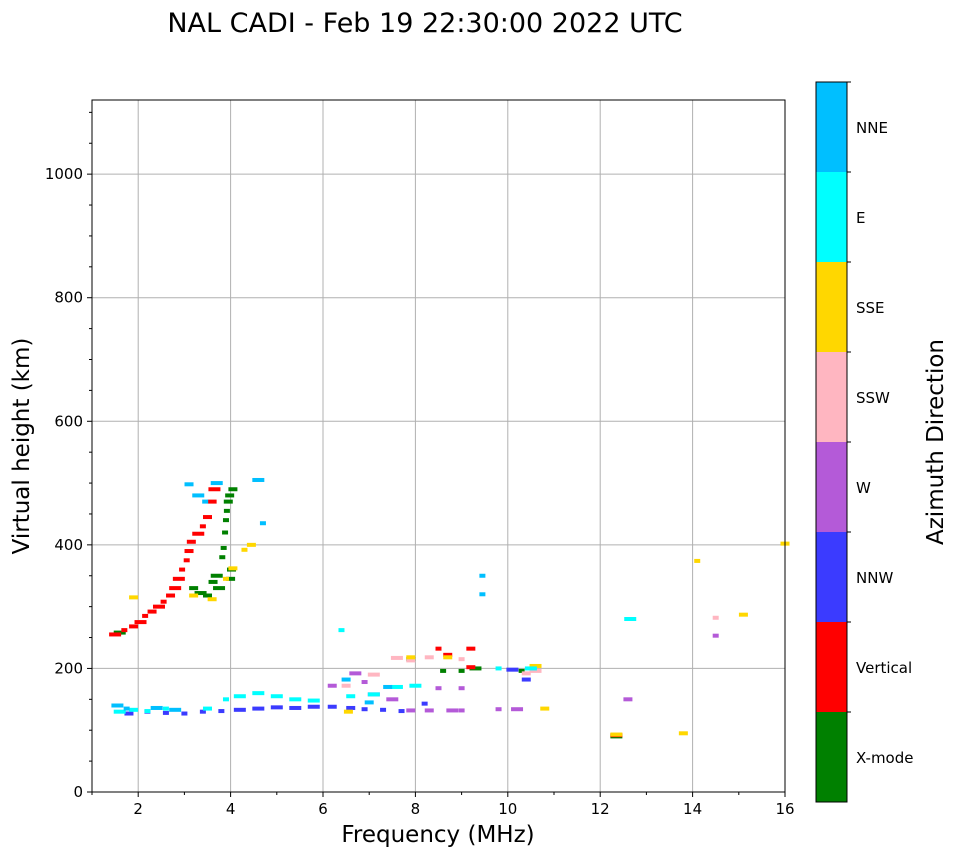 This screenshot has height=857, width=958. I want to click on y-tick-label: 600, so click(68, 421).